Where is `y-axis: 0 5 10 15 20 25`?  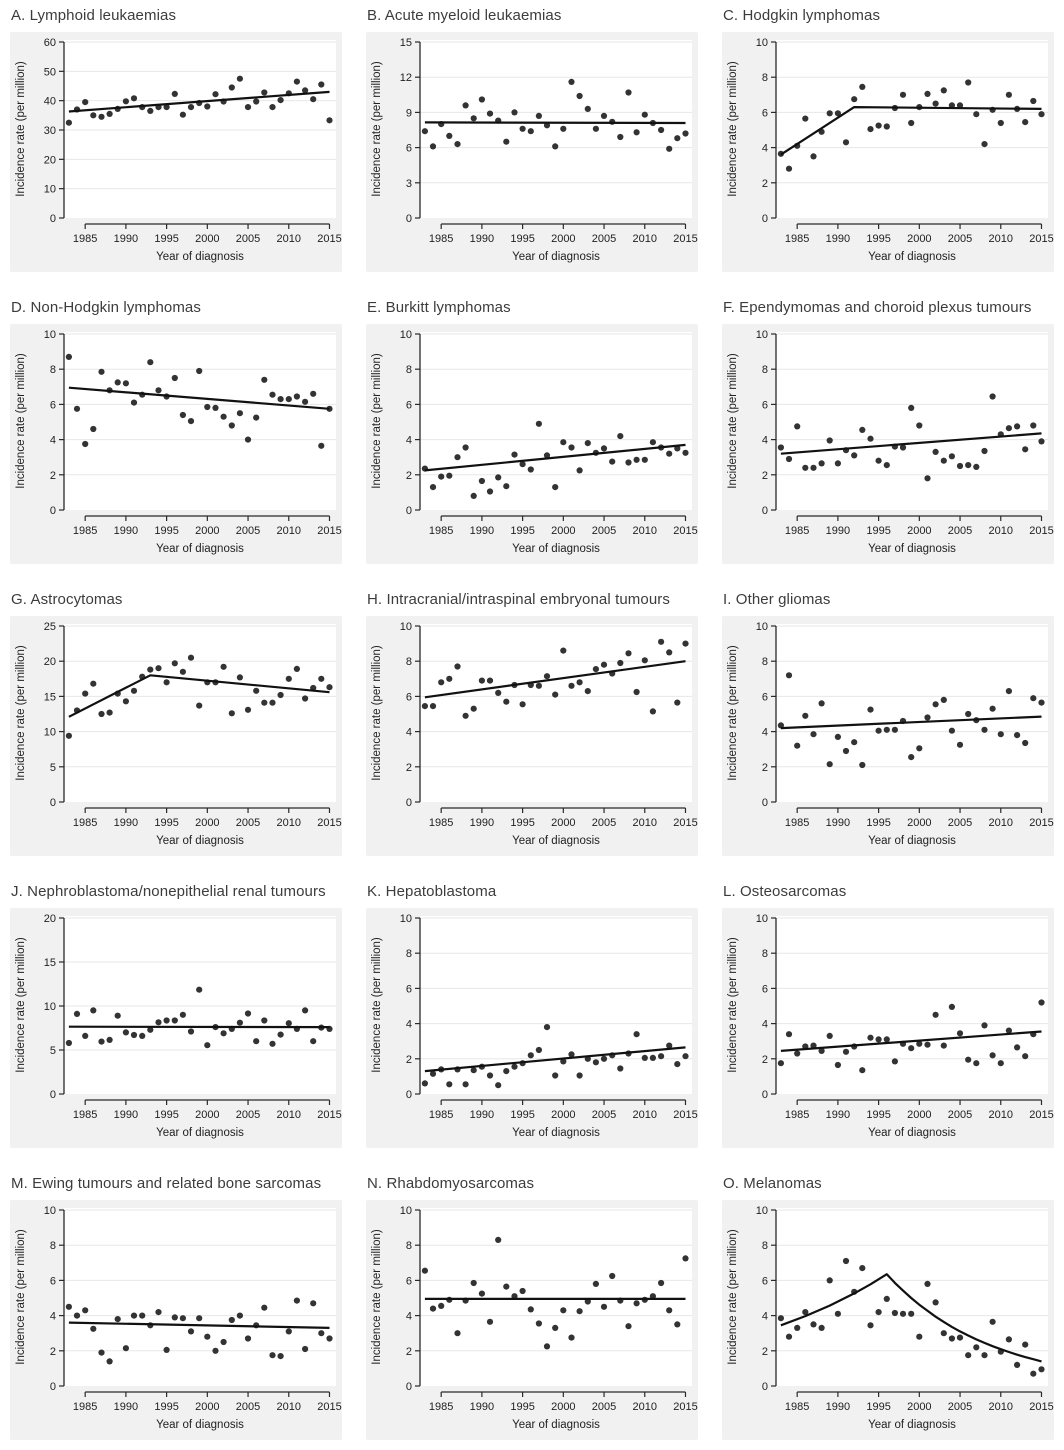
y-axis: 0 5 10 15 20 25 is located at coordinates (54, 715).